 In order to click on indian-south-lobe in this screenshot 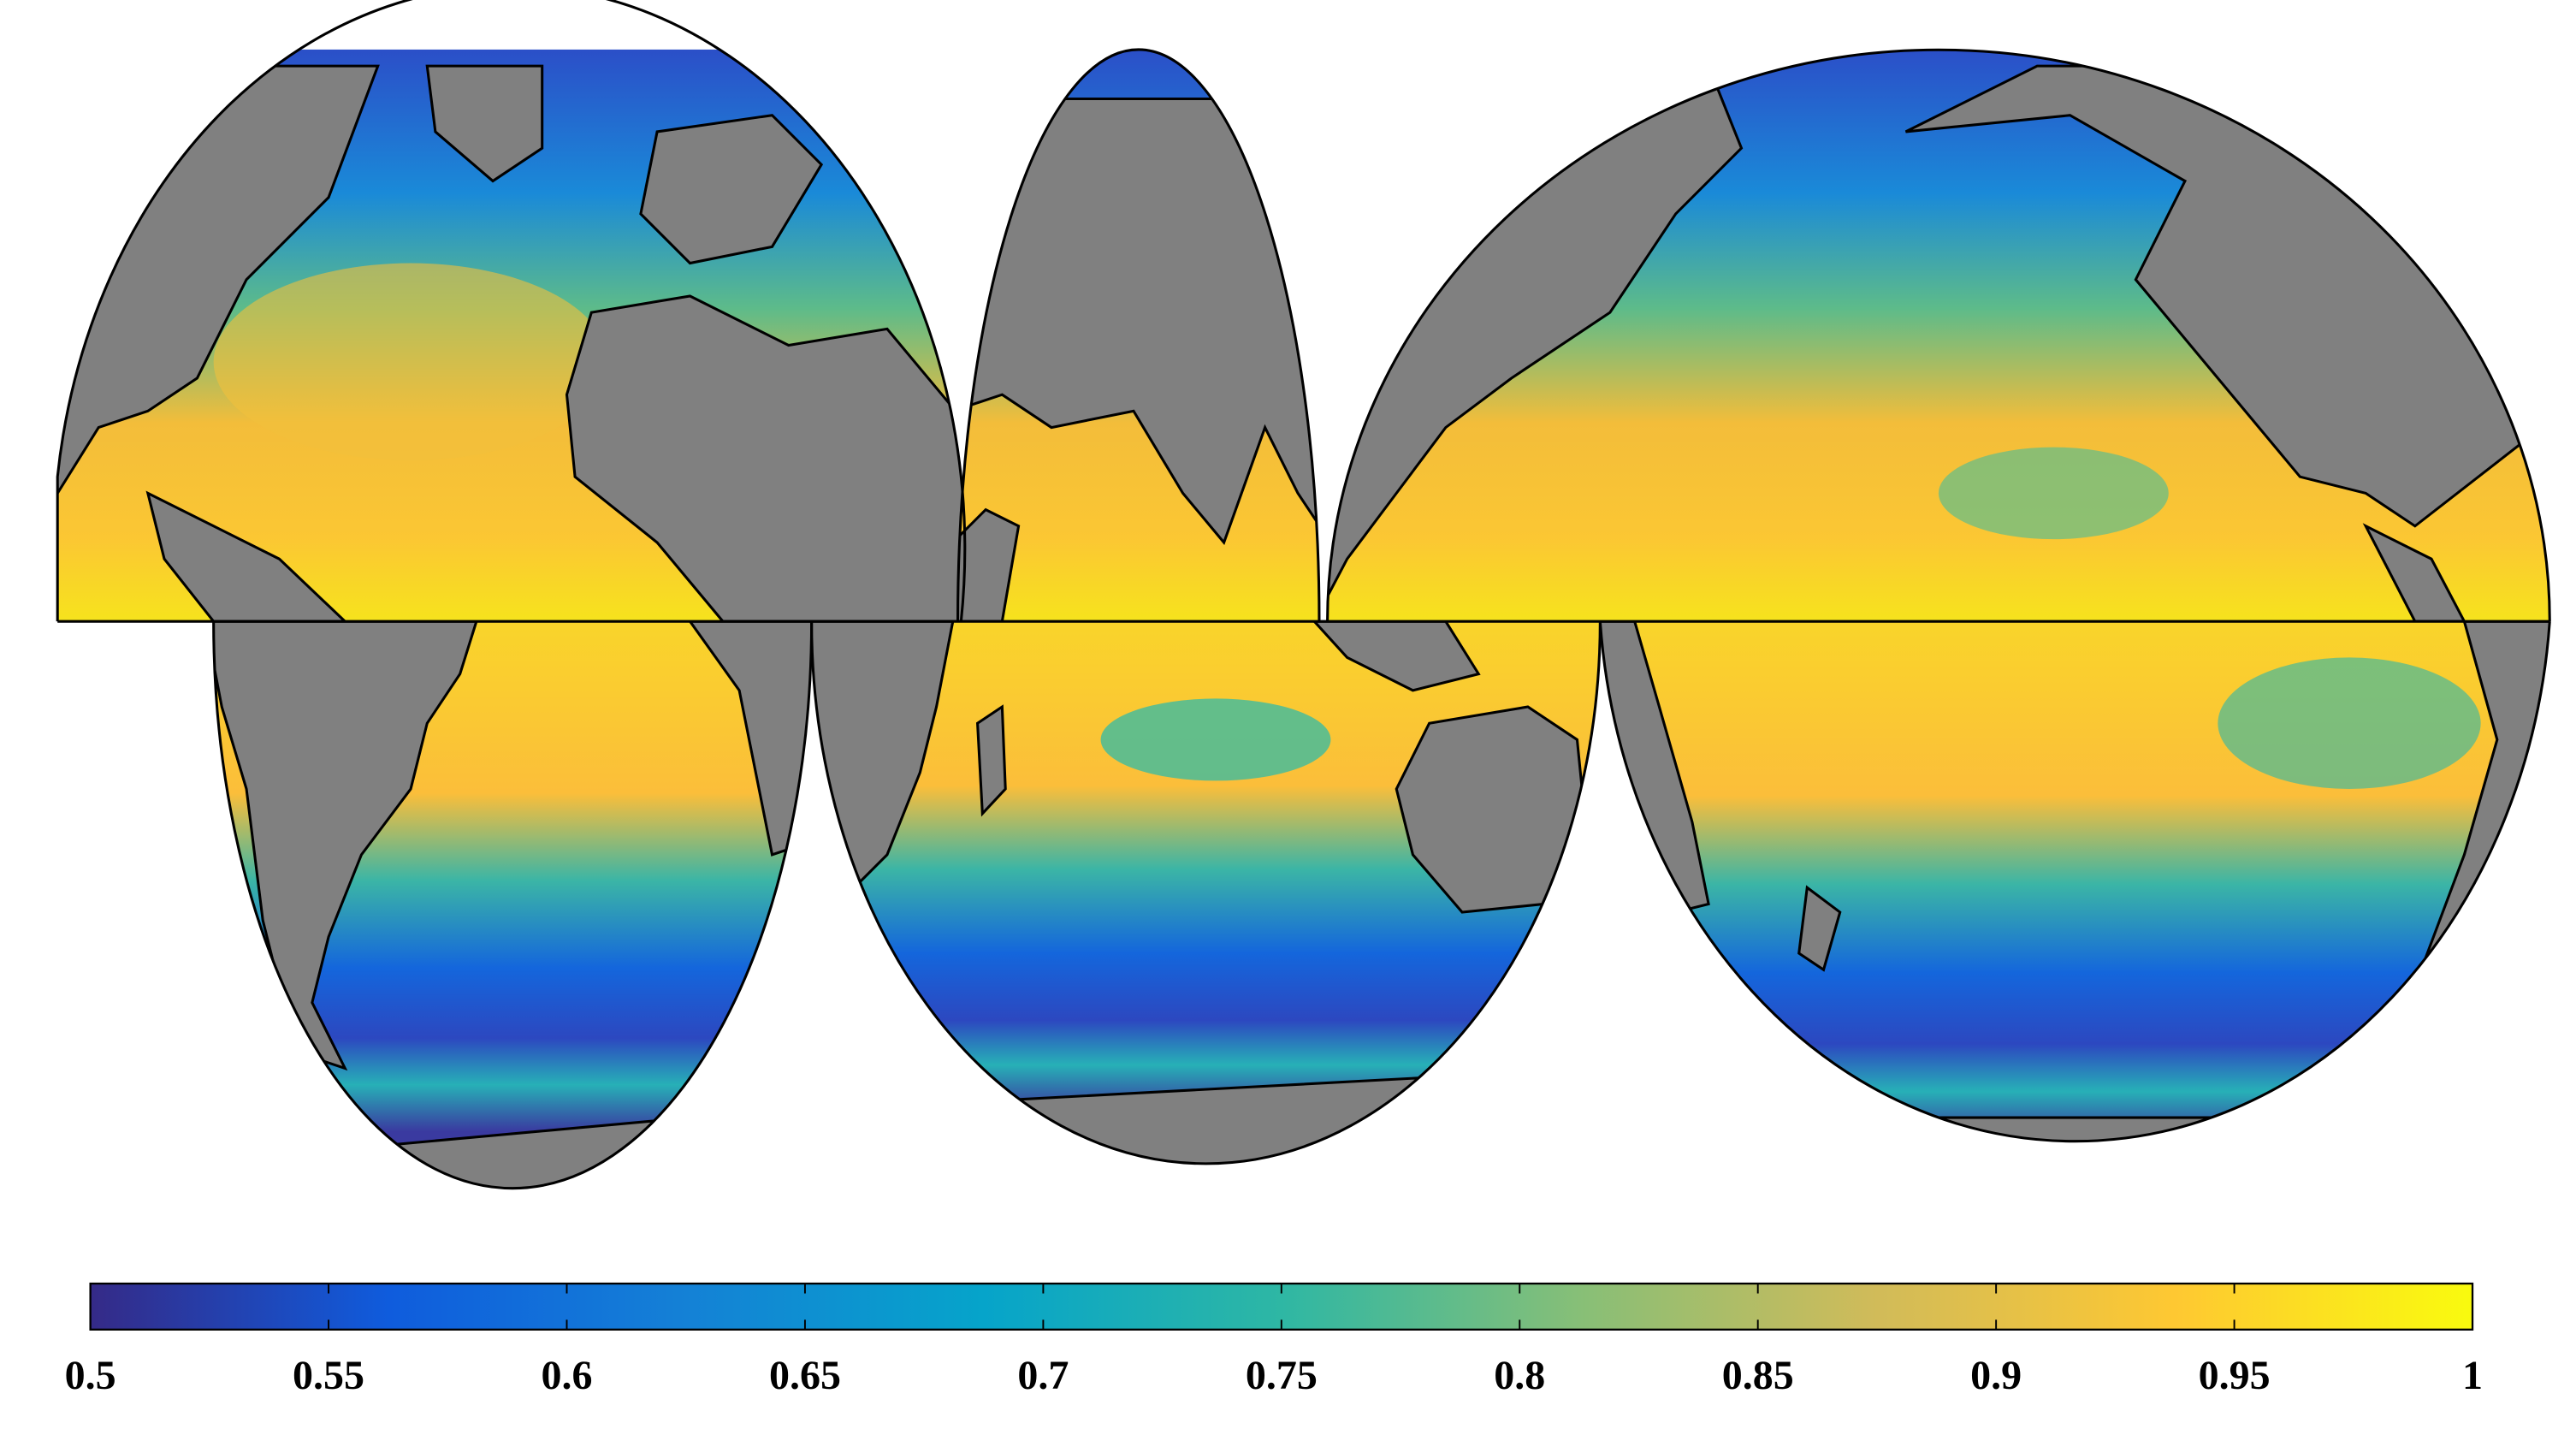, I will do `click(1206, 892)`.